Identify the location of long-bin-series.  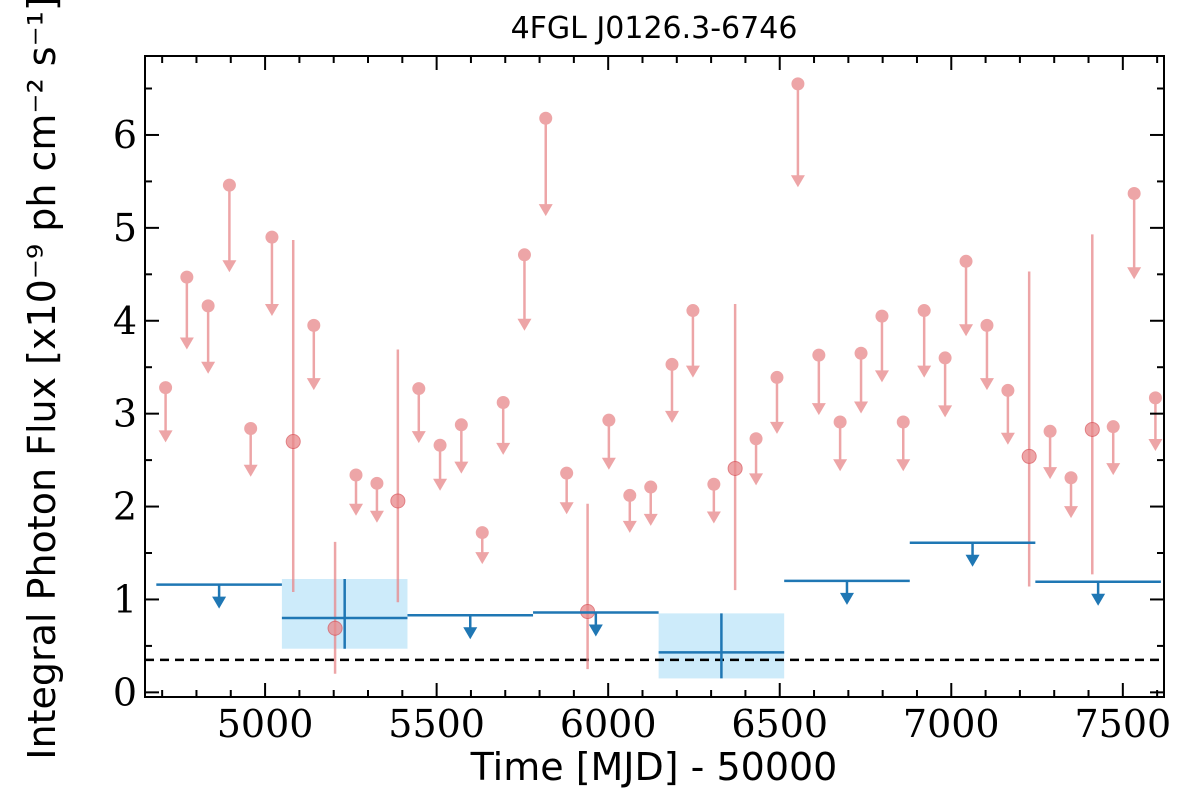
(658, 610).